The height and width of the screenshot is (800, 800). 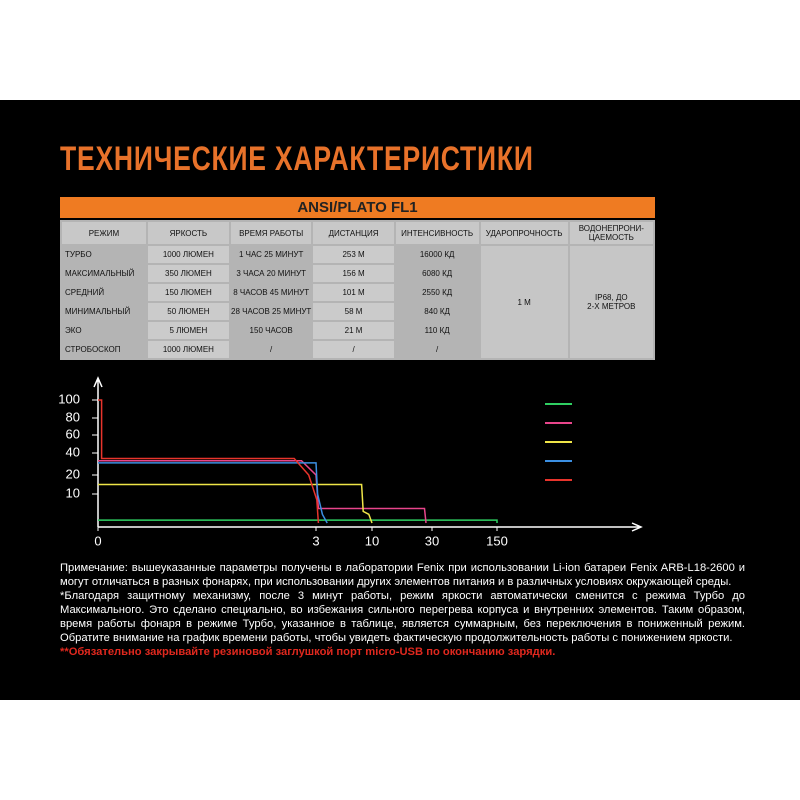 What do you see at coordinates (315, 540) in the screenshot?
I see `x-tick-label: 3` at bounding box center [315, 540].